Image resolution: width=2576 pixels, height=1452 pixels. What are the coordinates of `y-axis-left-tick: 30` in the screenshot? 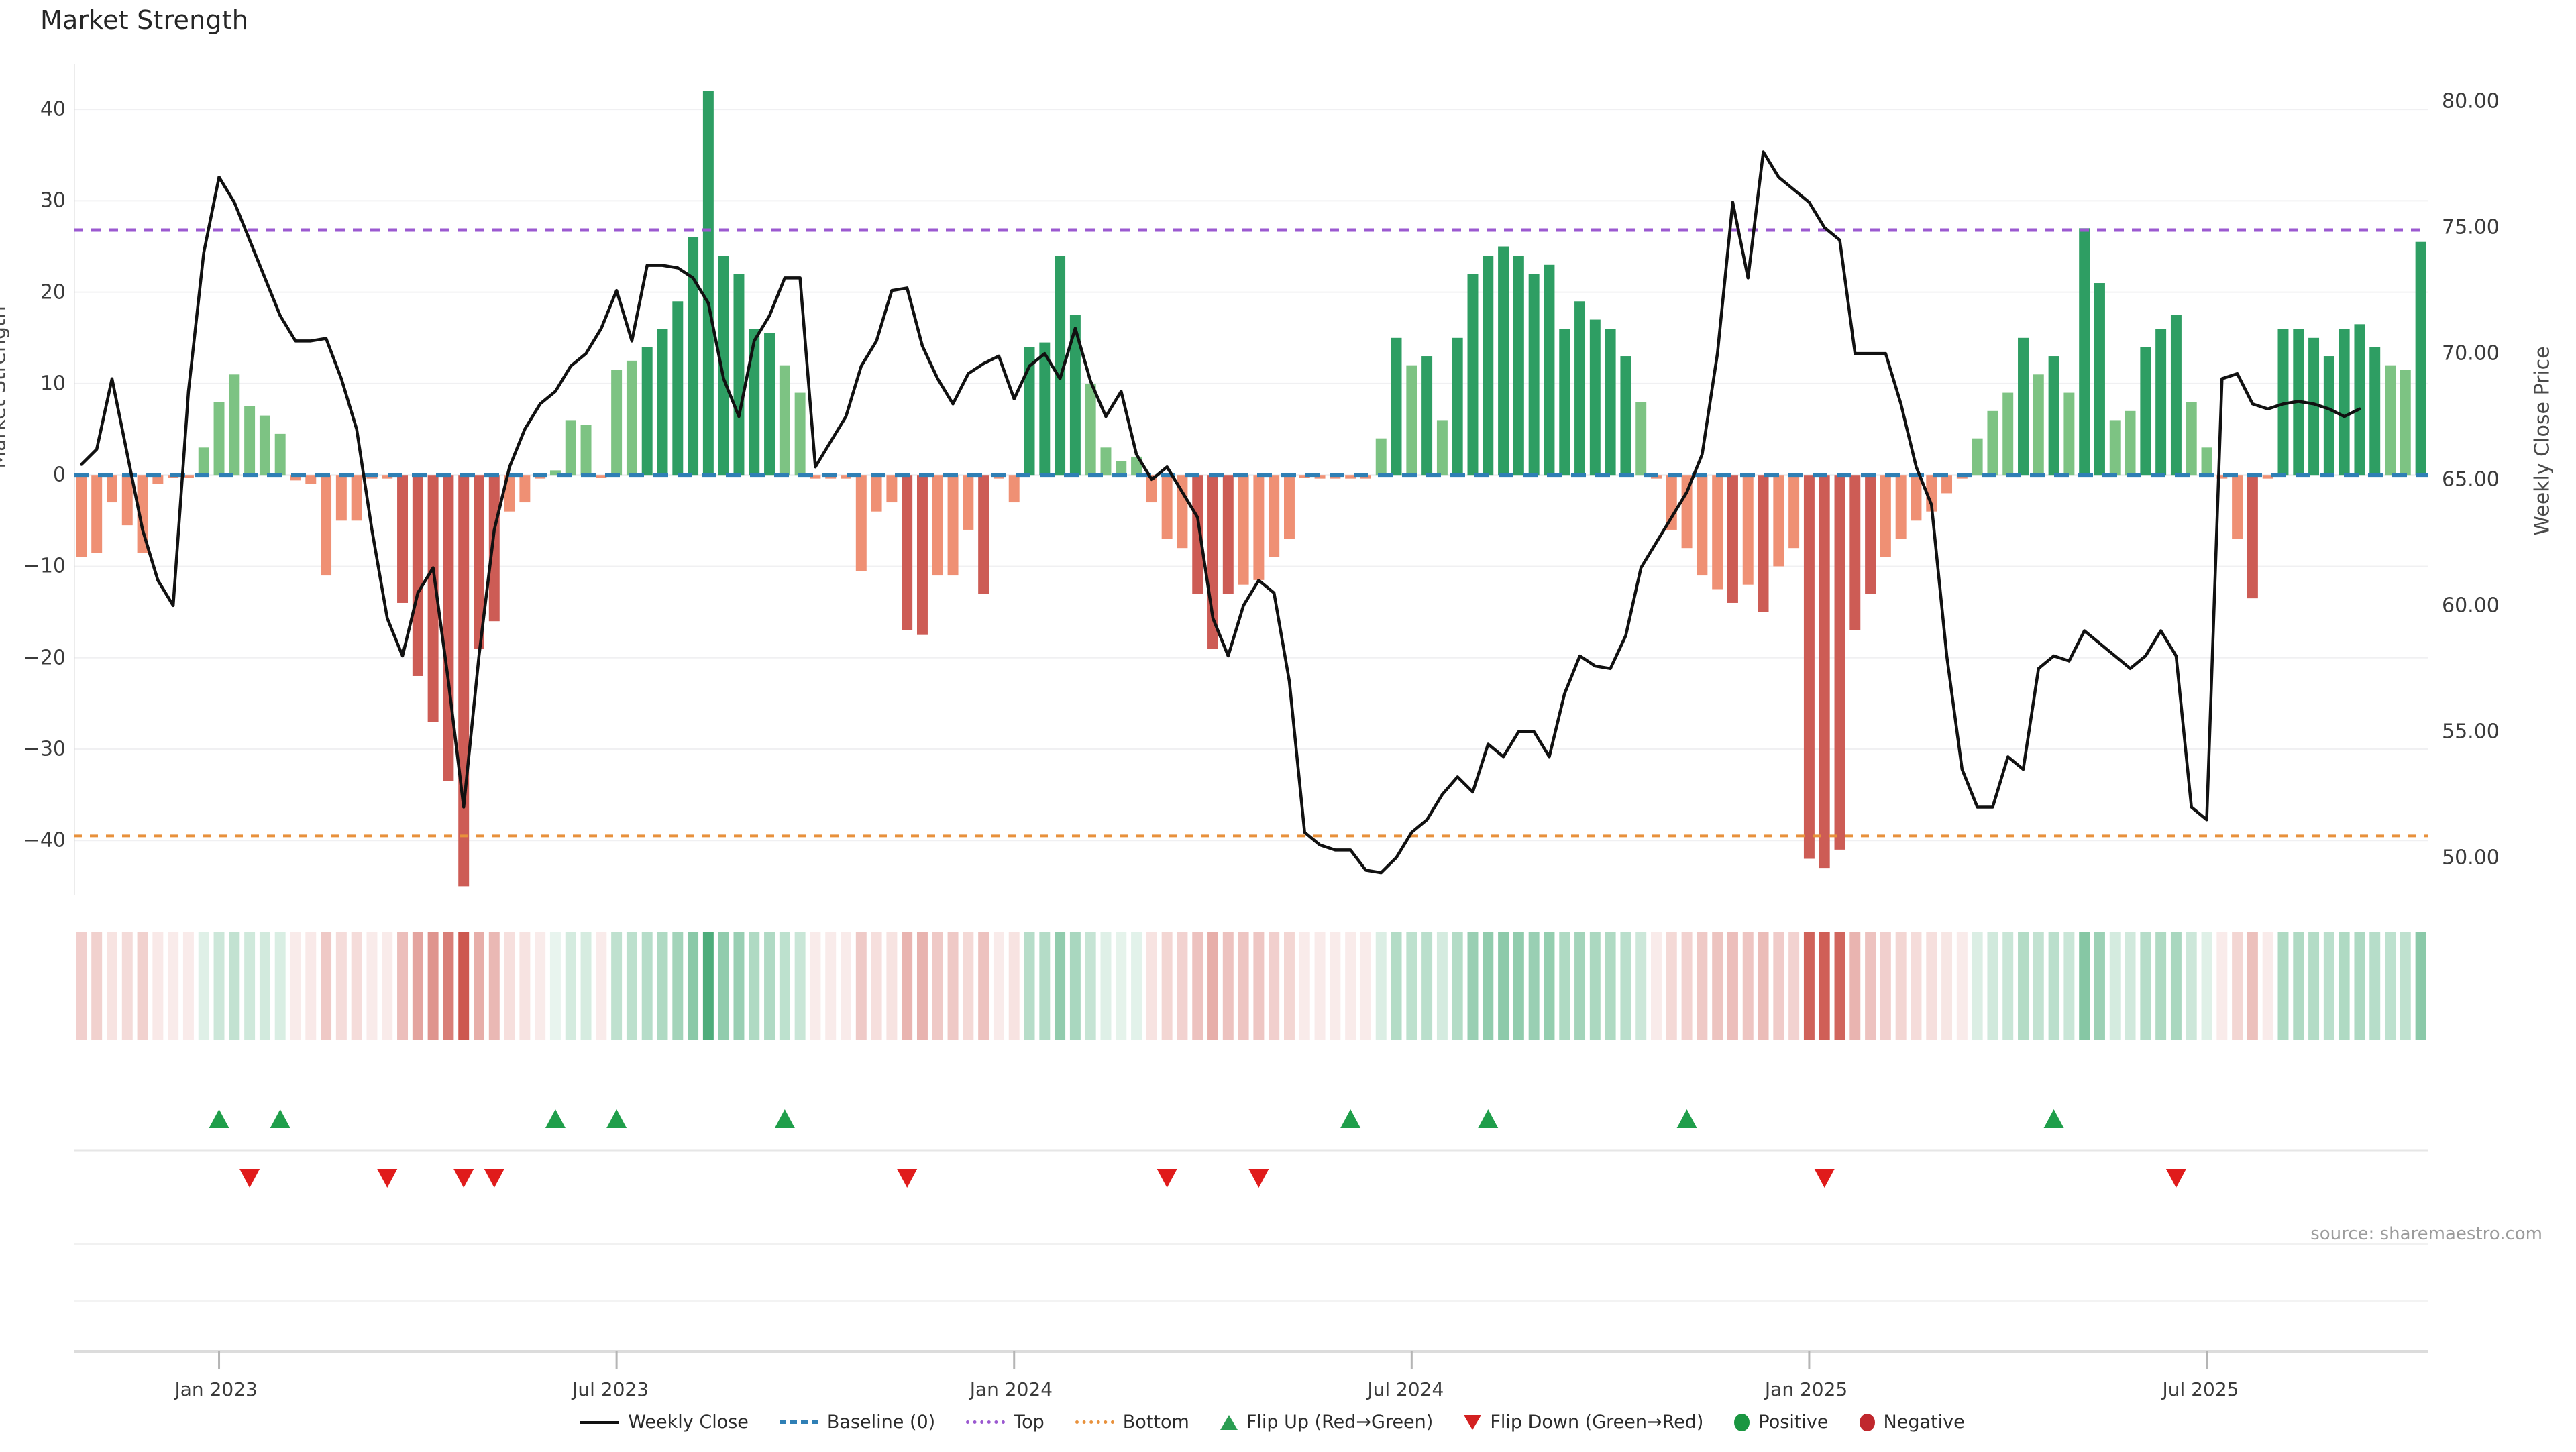 It's located at (53, 200).